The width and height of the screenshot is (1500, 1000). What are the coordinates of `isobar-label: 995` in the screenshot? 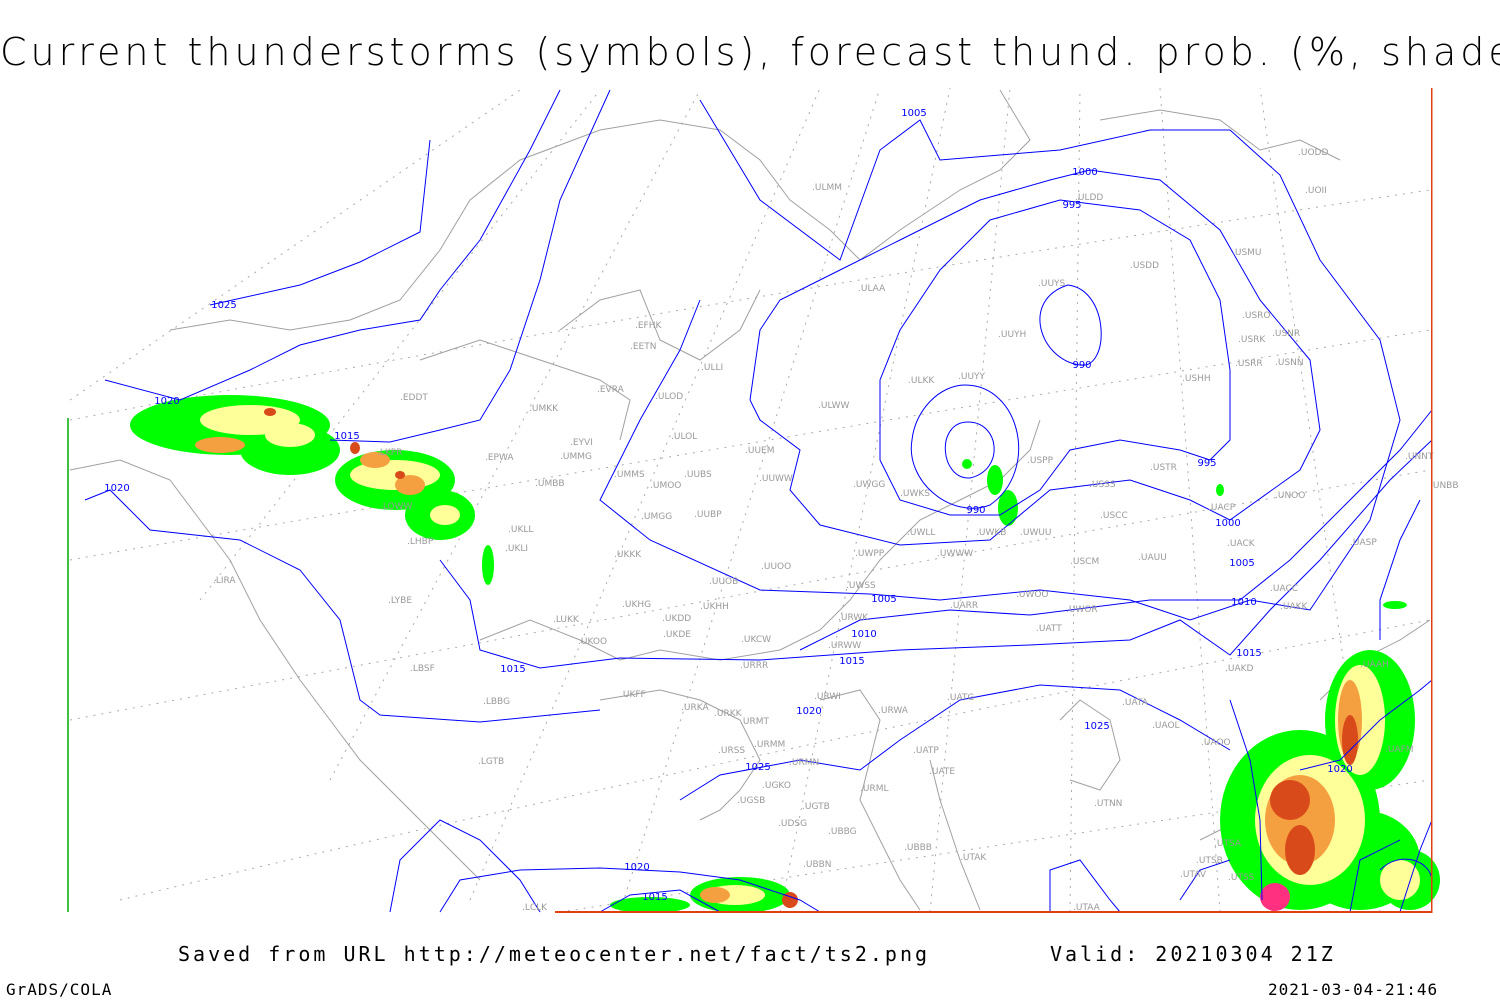 It's located at (1206, 463).